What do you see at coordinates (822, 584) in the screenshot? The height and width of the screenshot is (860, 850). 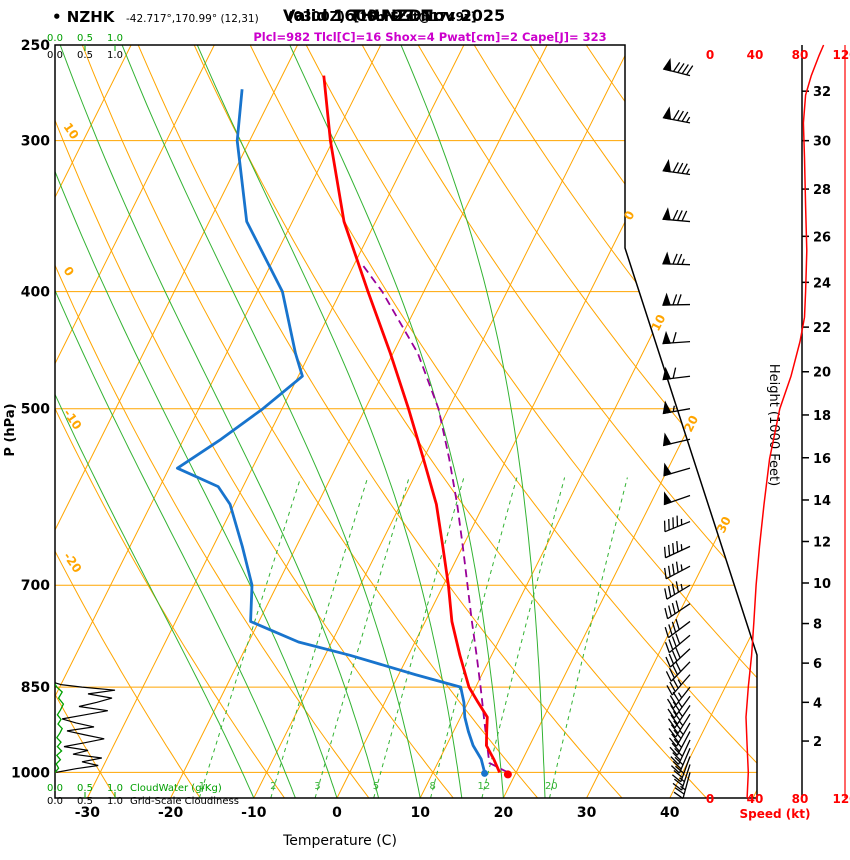 I see `height-tick-label: 10` at bounding box center [822, 584].